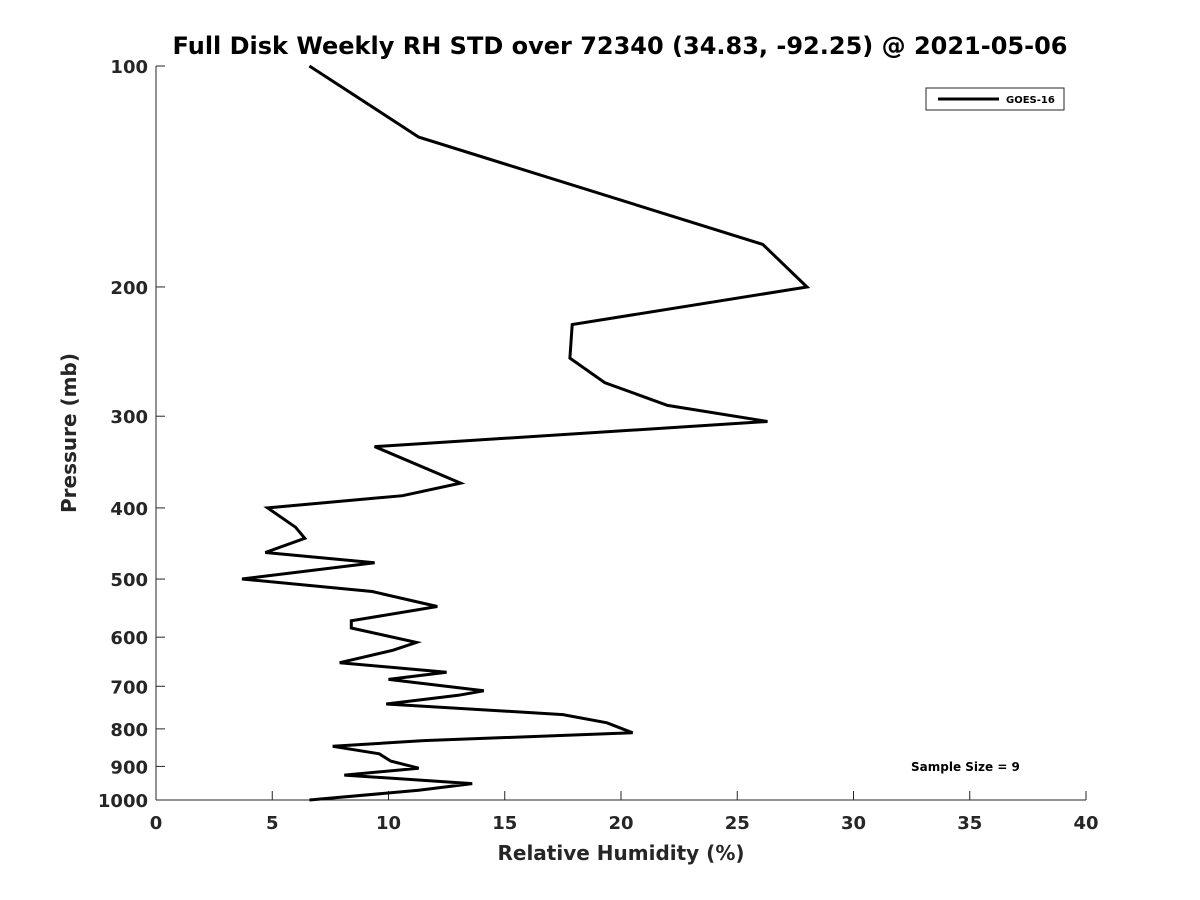  I want to click on y-ticks: 100 200 300 400 500 600 700 800 900 1000, so click(131, 434).